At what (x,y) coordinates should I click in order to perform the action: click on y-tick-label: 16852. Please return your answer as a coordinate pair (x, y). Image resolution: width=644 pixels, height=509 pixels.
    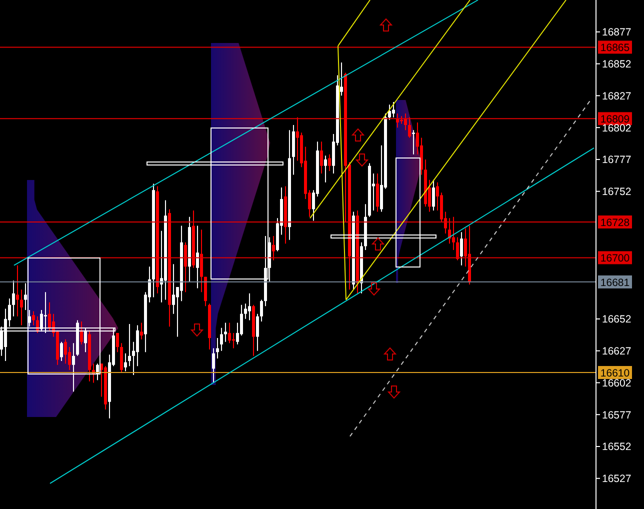
    Looking at the image, I should click on (617, 64).